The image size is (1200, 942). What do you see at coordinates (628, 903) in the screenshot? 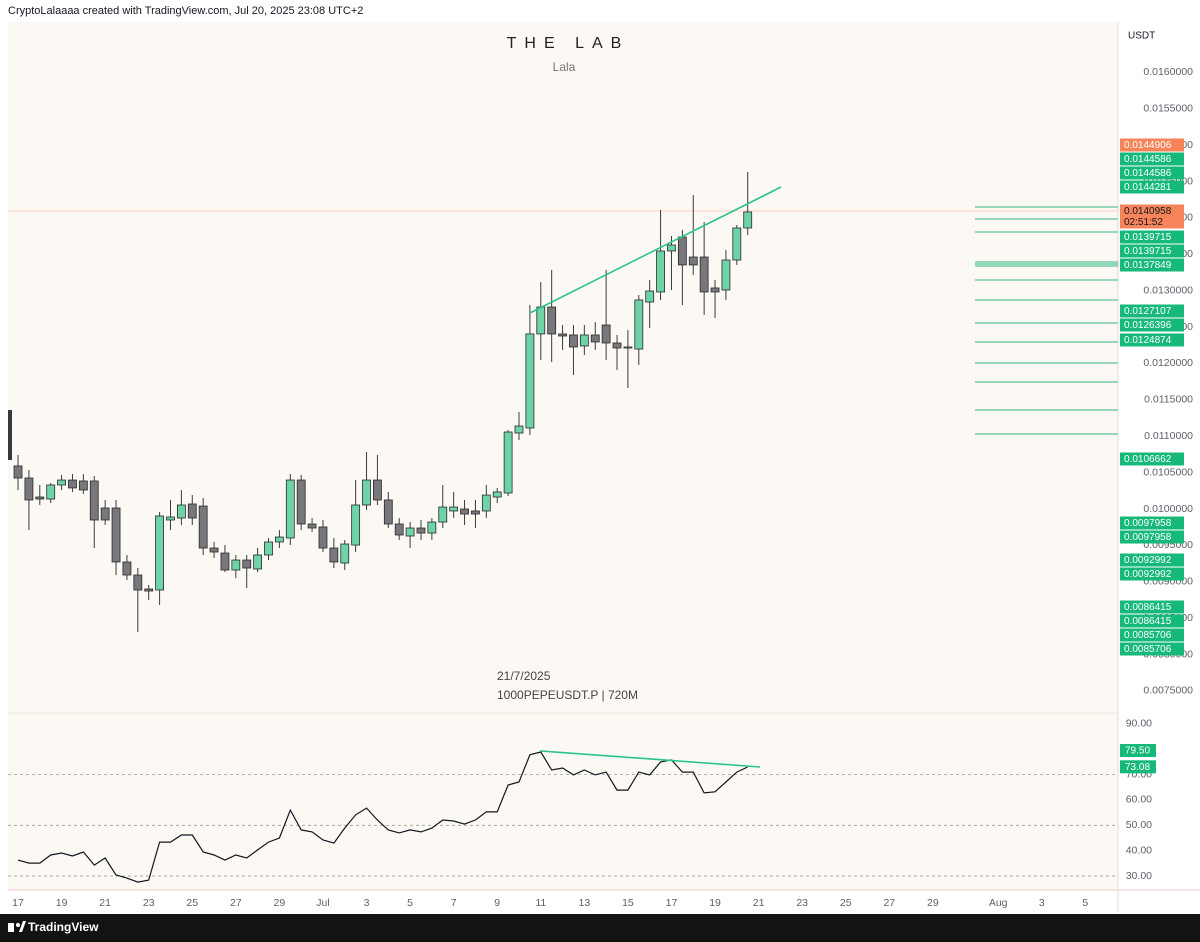
I see `x-tick-label: 15` at bounding box center [628, 903].